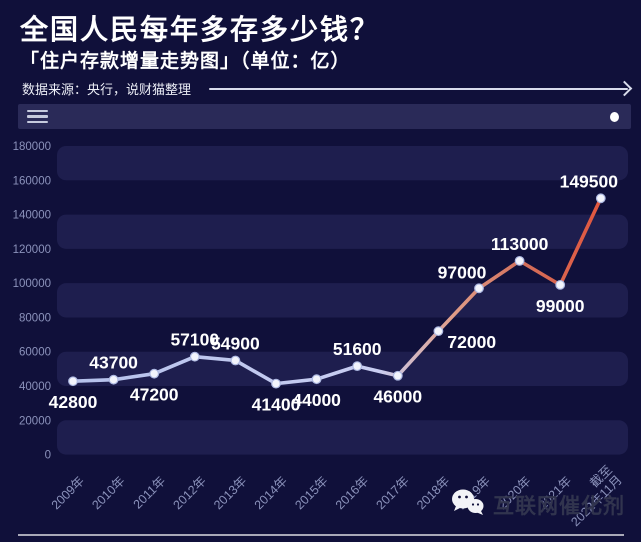 The height and width of the screenshot is (542, 641). Describe the element at coordinates (185, 61) in the screenshot. I see `page-subtitle: 「住户存款增量走势图」（单位：亿）` at that location.